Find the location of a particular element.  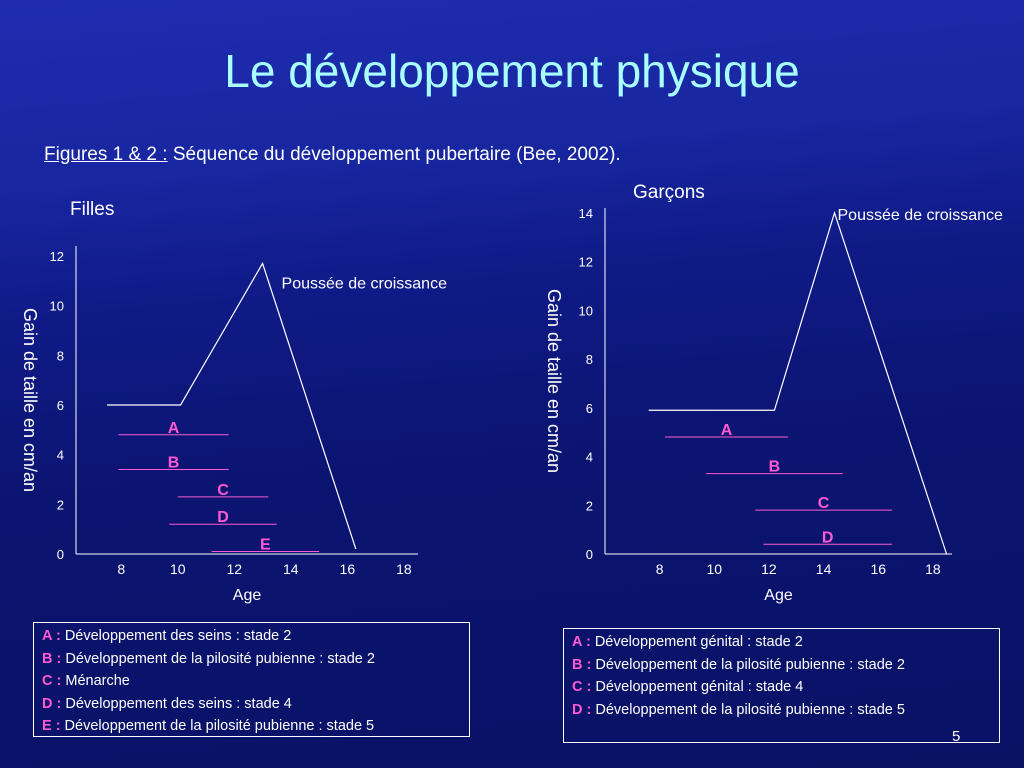

legend-item: C : Développement génital : stade 4 is located at coordinates (688, 687).